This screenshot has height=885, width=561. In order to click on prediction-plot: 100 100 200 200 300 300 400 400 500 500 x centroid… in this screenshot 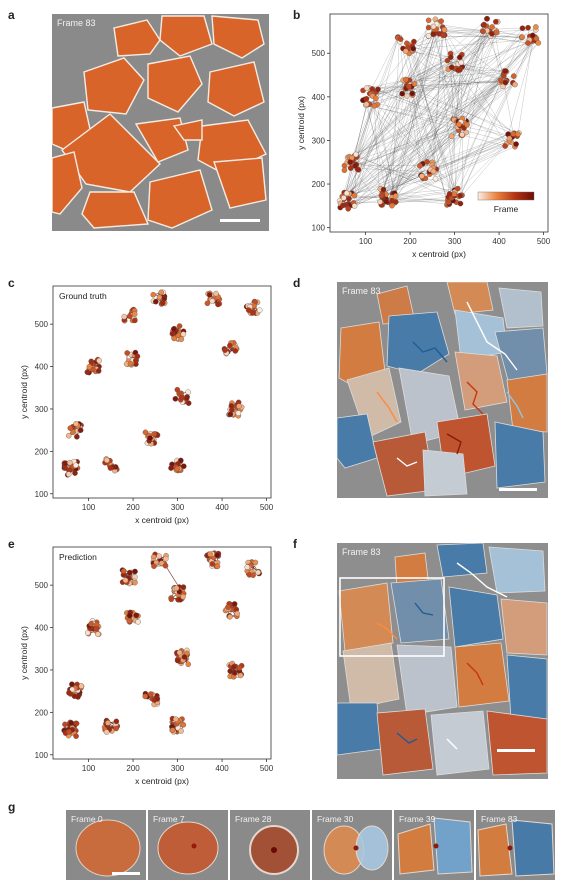, I will do `click(143, 667)`.